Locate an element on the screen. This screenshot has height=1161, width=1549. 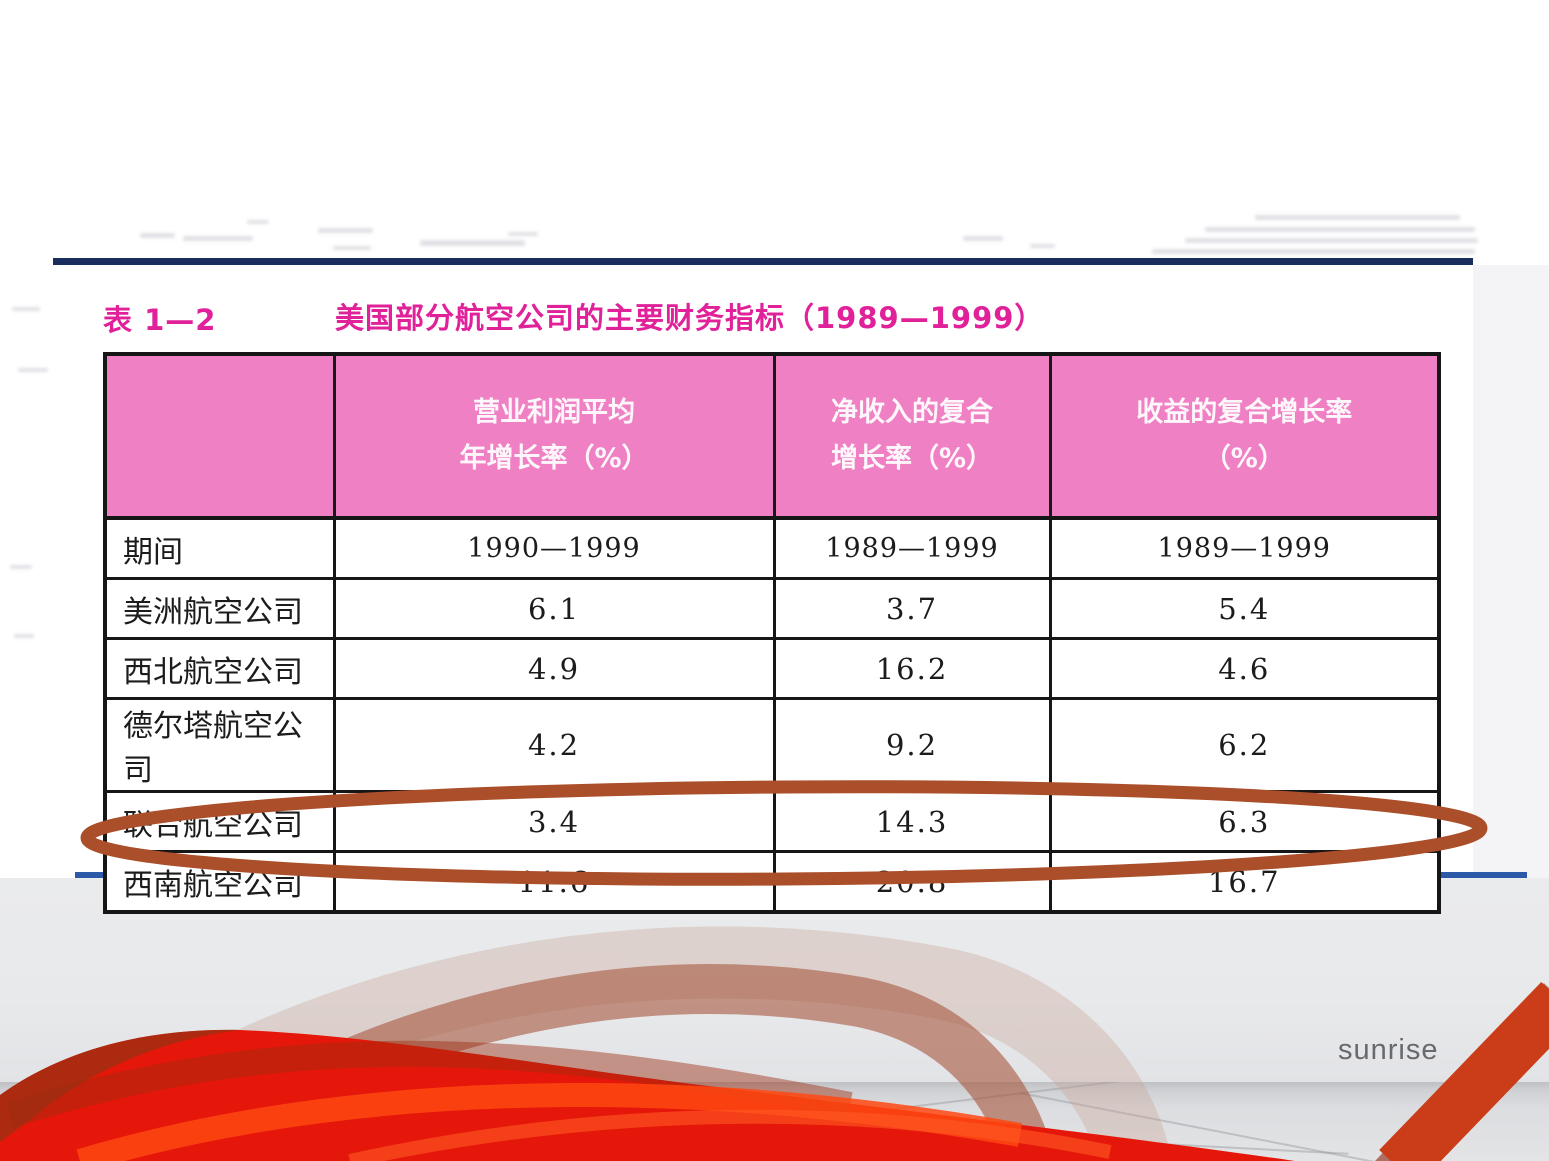
table-row: 联合航空公司 3.4 14.3 6.3 is located at coordinates (772, 821).